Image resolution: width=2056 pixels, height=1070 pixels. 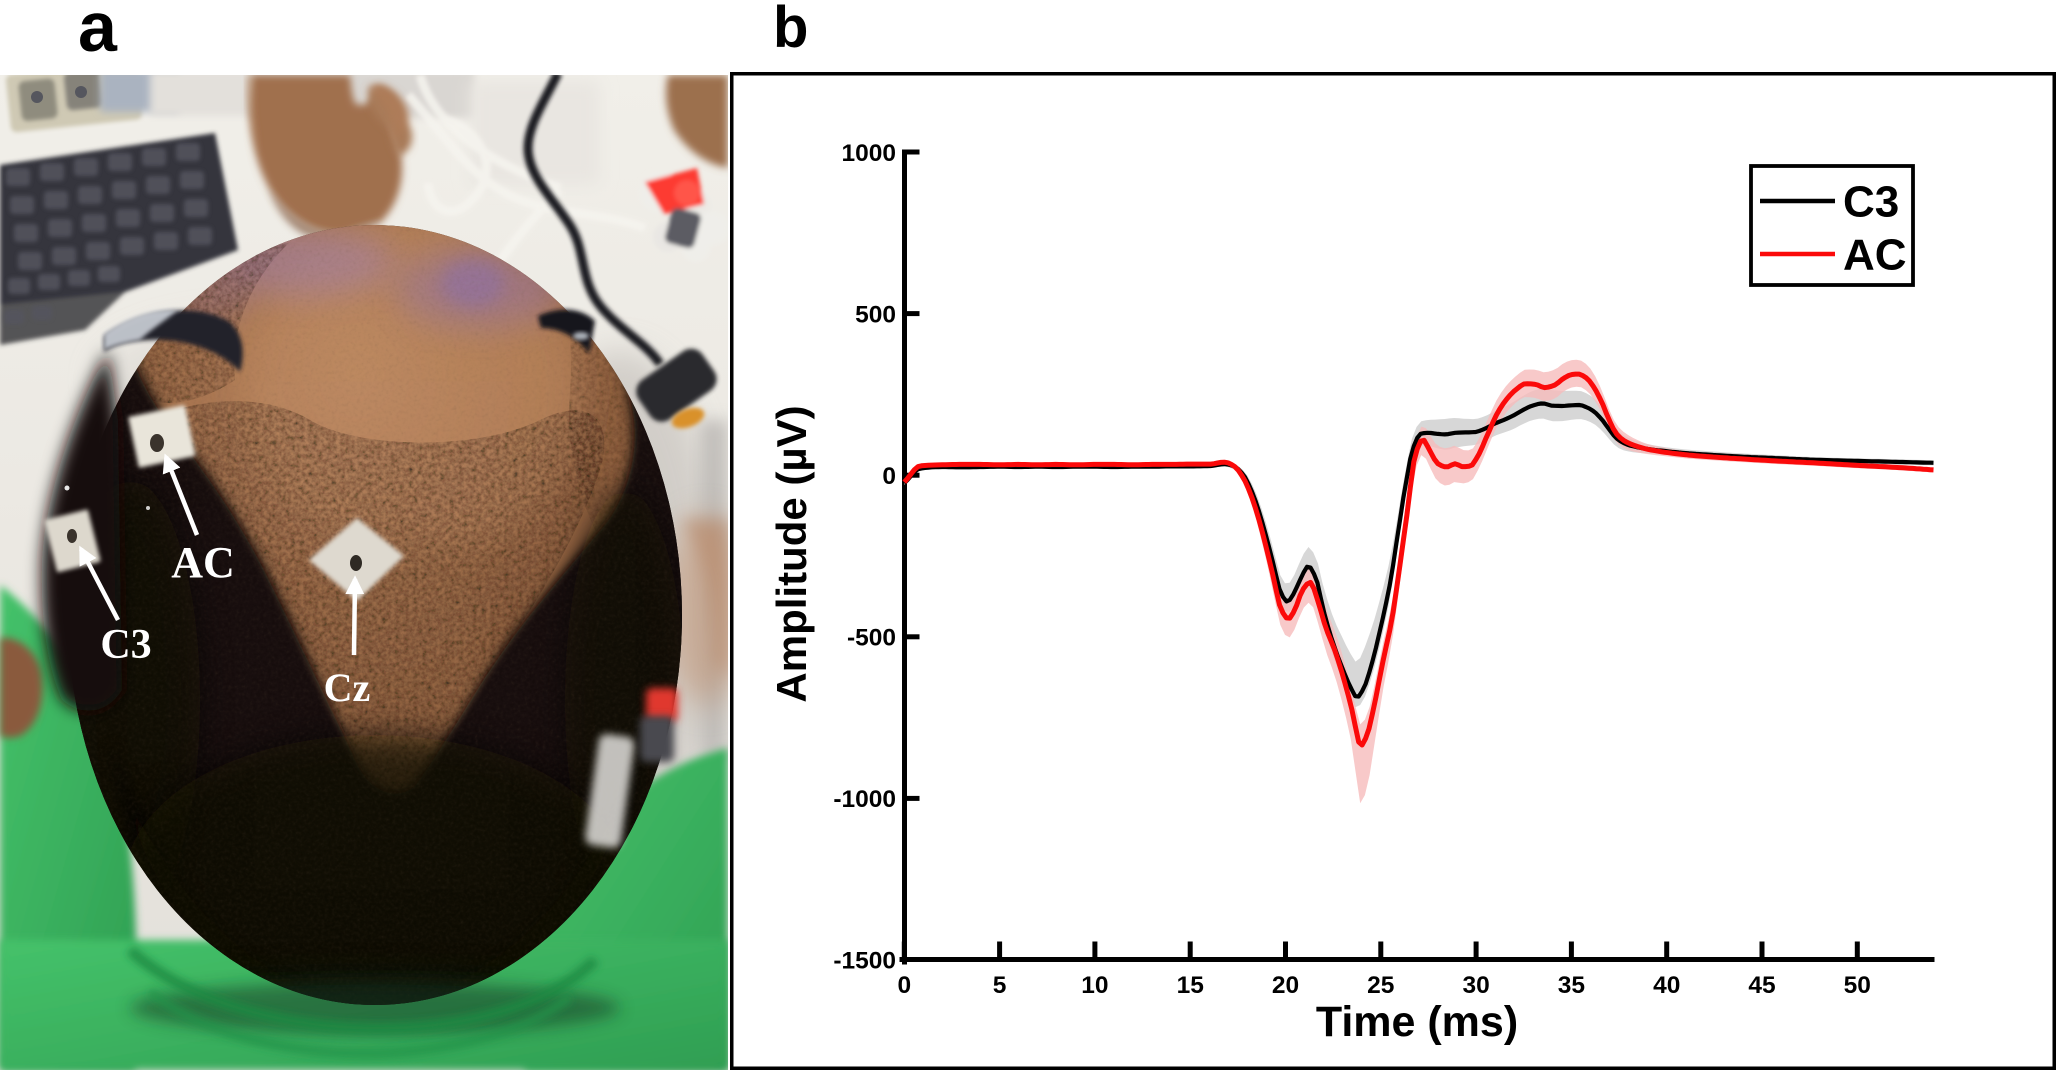 I want to click on svg-text: 25, so click(x=1380, y=985).